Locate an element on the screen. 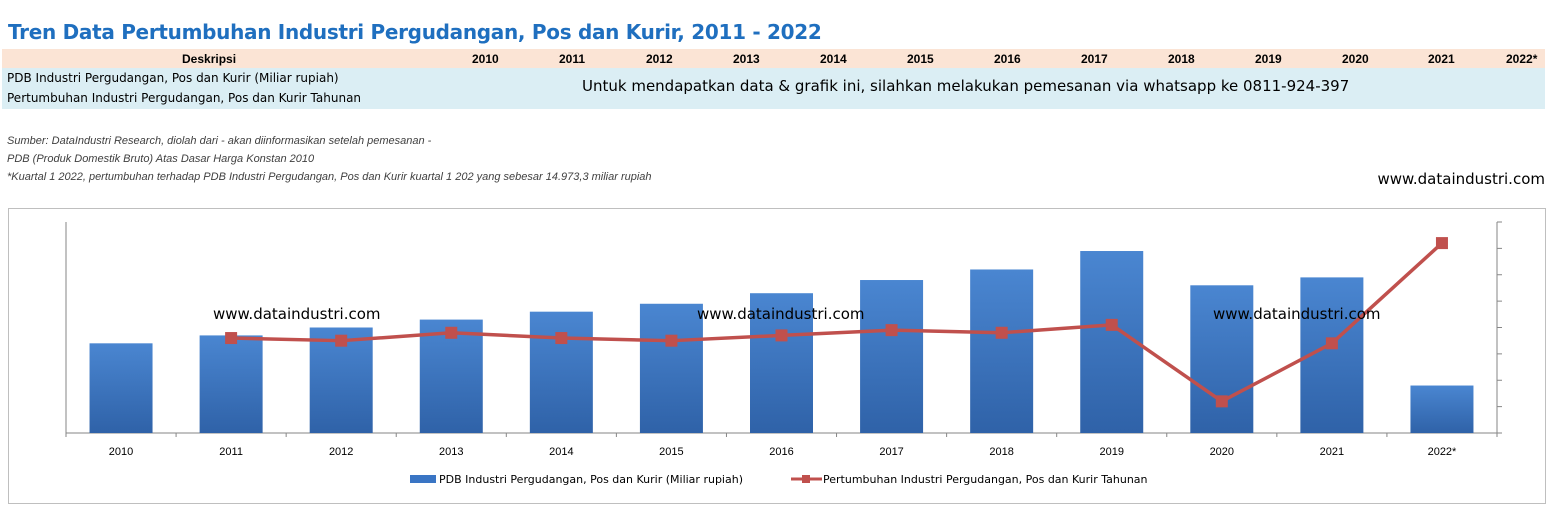  x-tick-label: 2020 is located at coordinates (1222, 452).